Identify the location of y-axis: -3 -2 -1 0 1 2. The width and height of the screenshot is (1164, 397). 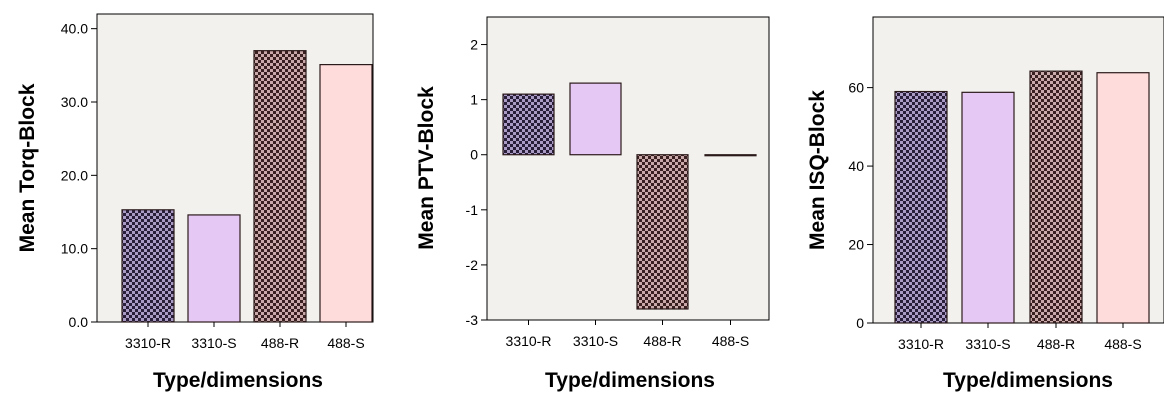
(476, 182).